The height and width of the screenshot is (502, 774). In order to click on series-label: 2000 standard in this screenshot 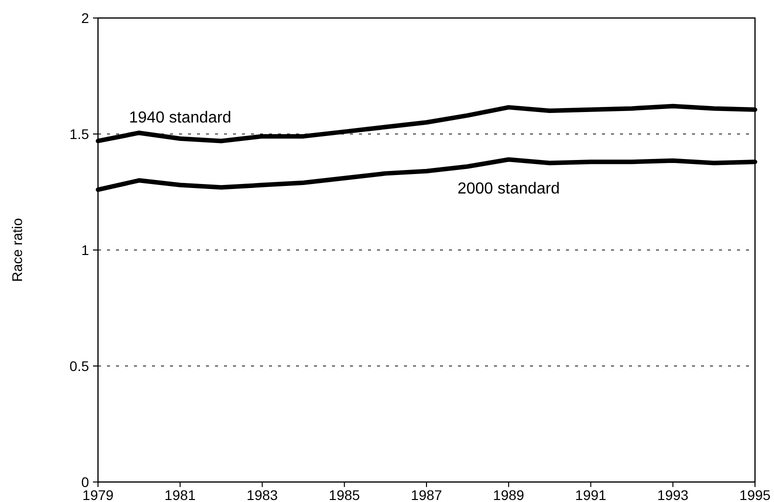, I will do `click(508, 189)`.